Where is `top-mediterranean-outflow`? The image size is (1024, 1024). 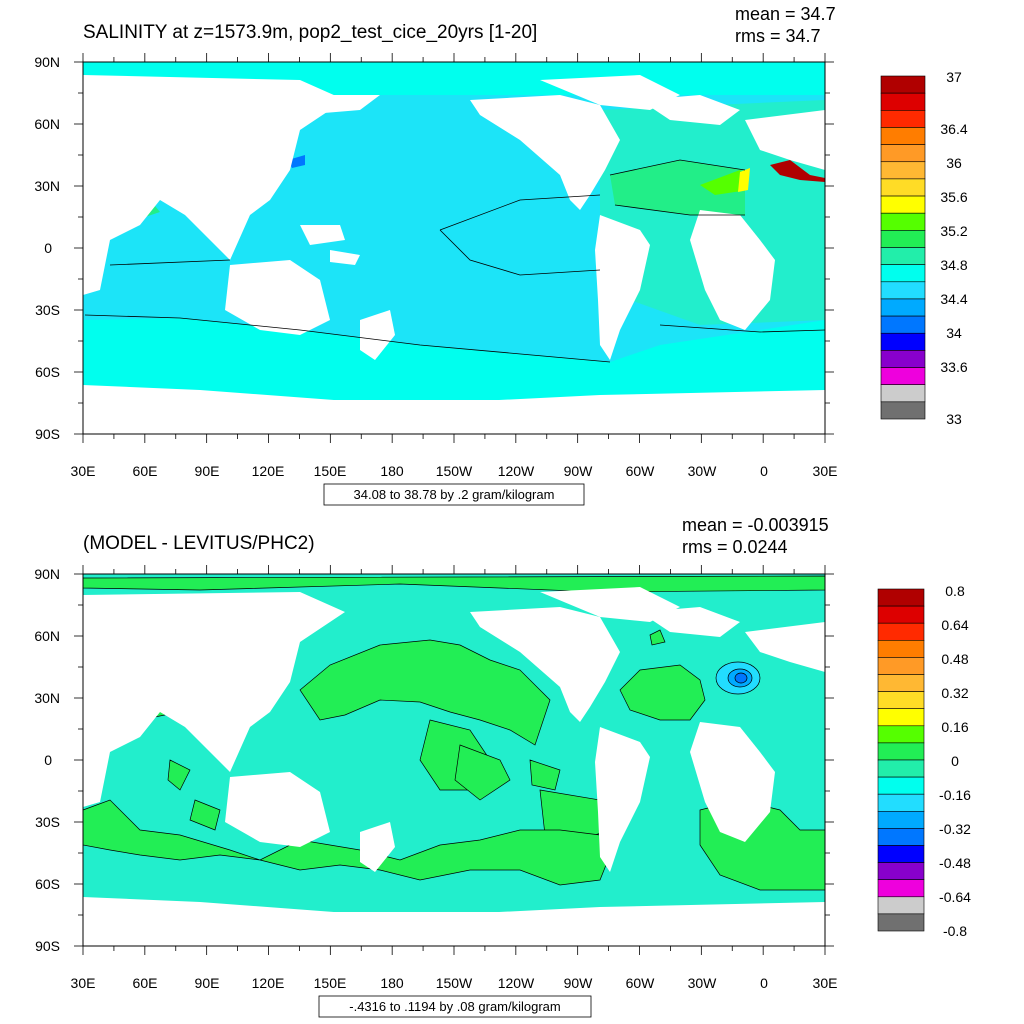
top-mediterranean-outflow is located at coordinates (724, 182).